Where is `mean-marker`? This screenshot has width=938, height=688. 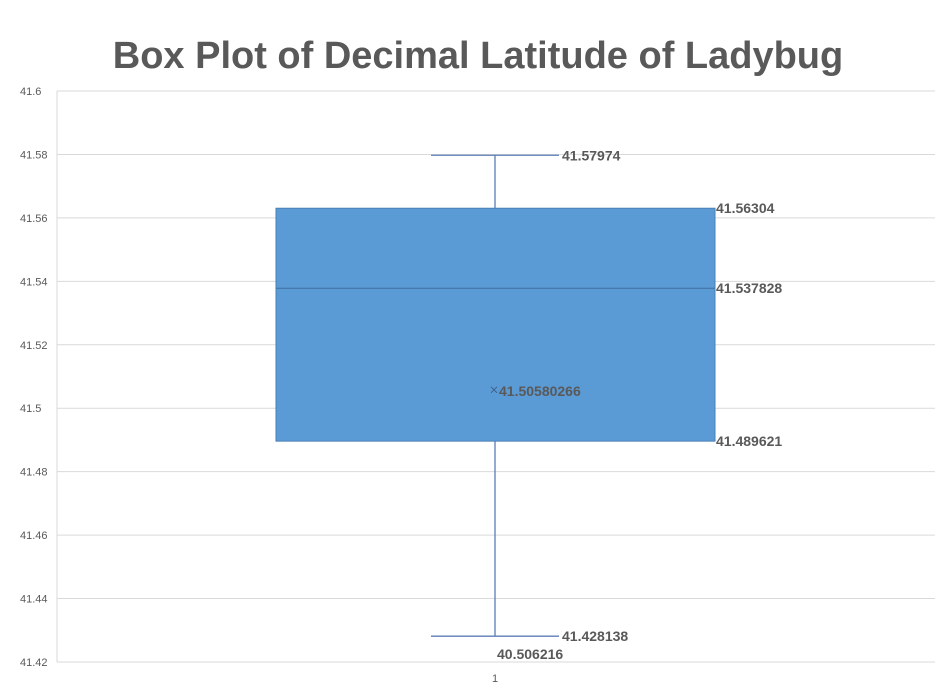 mean-marker is located at coordinates (494, 390).